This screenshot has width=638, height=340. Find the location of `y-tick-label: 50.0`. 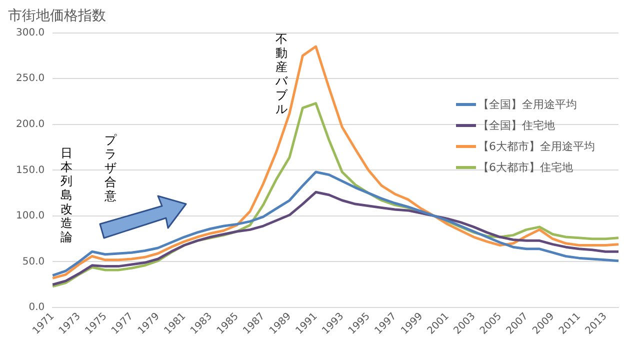

y-tick-label: 50.0 is located at coordinates (33, 262).